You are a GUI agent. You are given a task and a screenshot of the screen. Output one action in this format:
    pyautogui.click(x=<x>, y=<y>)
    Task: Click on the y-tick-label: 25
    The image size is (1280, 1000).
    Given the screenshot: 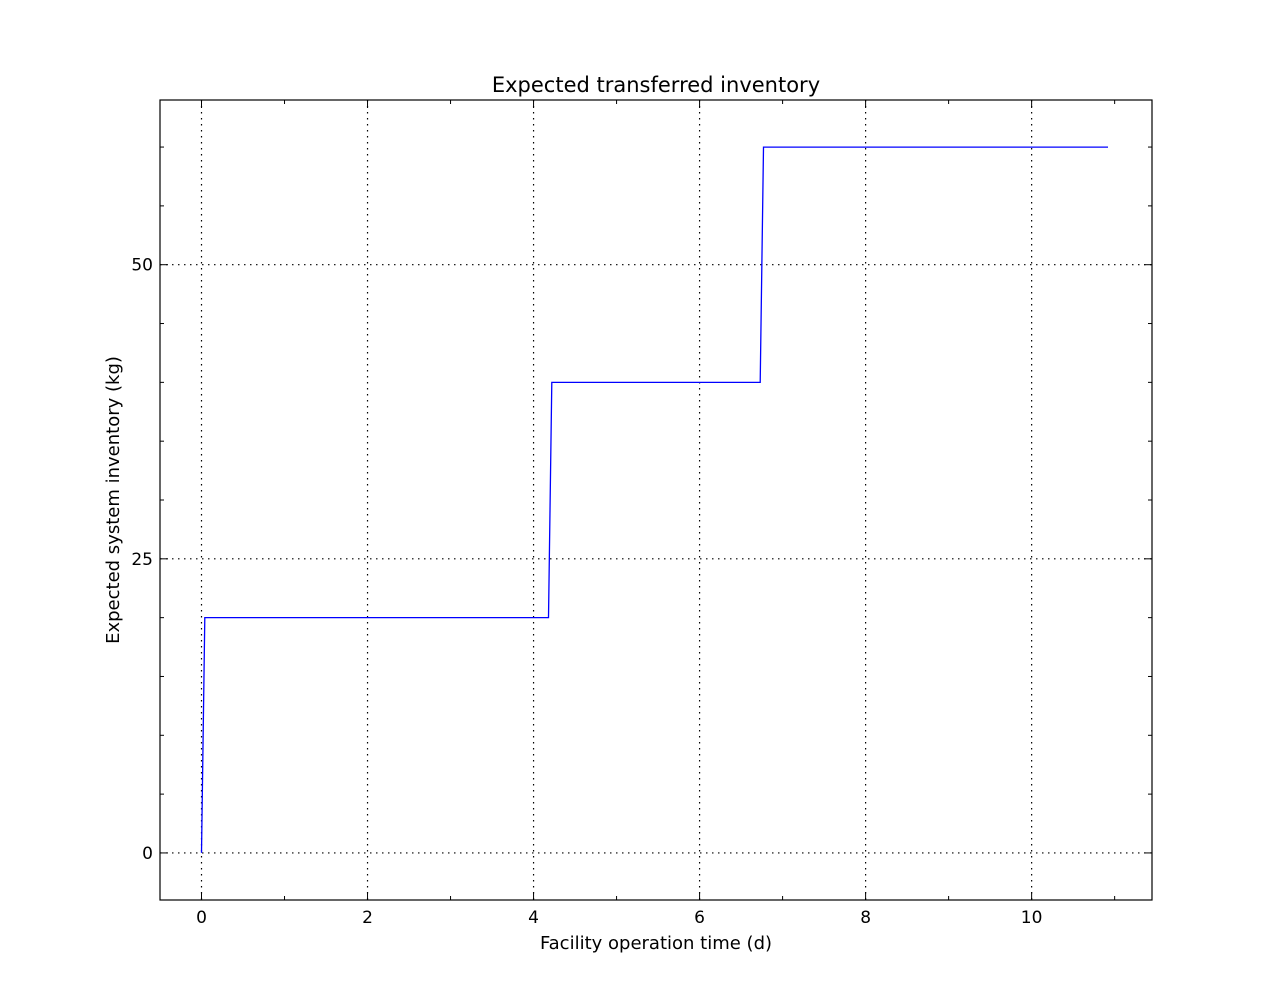 What is the action you would take?
    pyautogui.click(x=142, y=560)
    